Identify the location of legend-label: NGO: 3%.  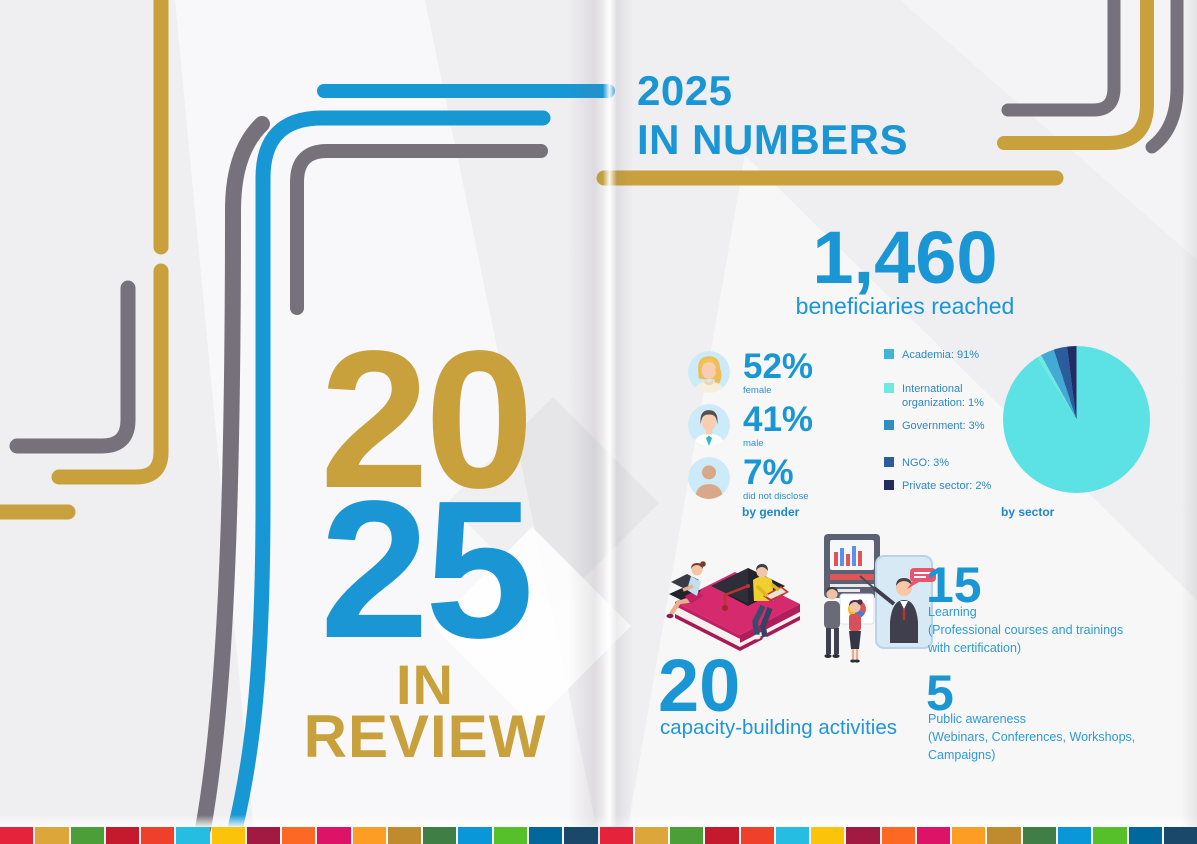
(926, 463).